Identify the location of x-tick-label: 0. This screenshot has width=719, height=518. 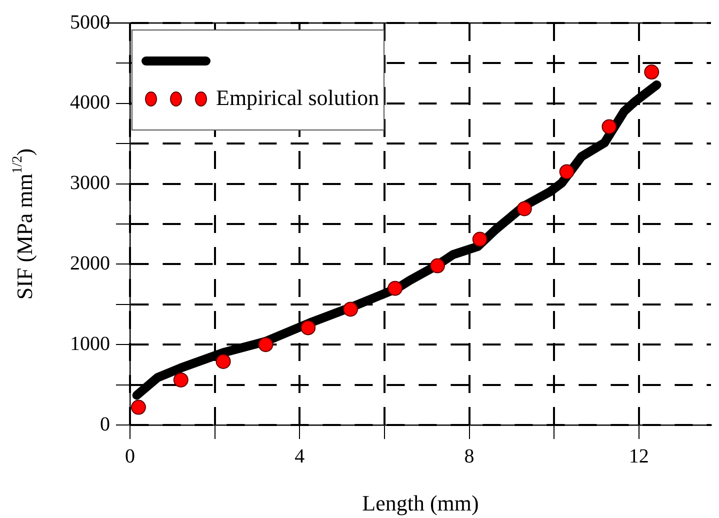
(130, 456).